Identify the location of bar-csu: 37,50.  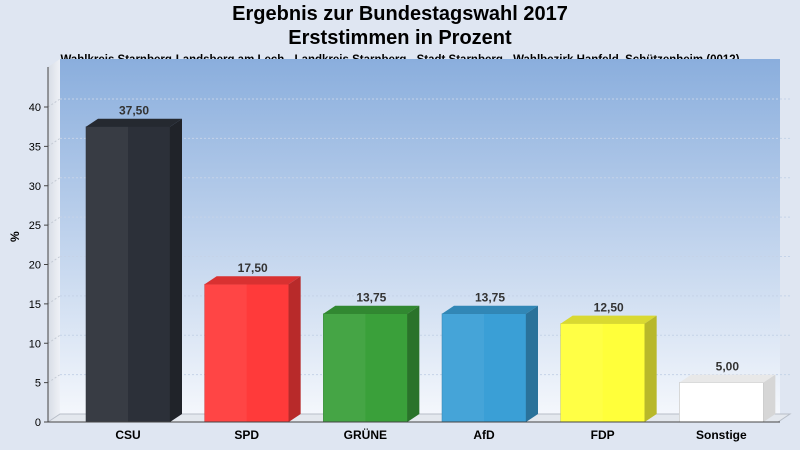
(133, 263).